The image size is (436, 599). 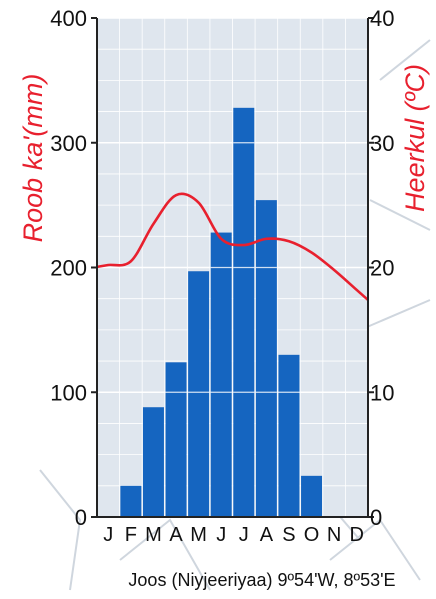 I want to click on left-tick-label: 200, so click(x=68, y=268).